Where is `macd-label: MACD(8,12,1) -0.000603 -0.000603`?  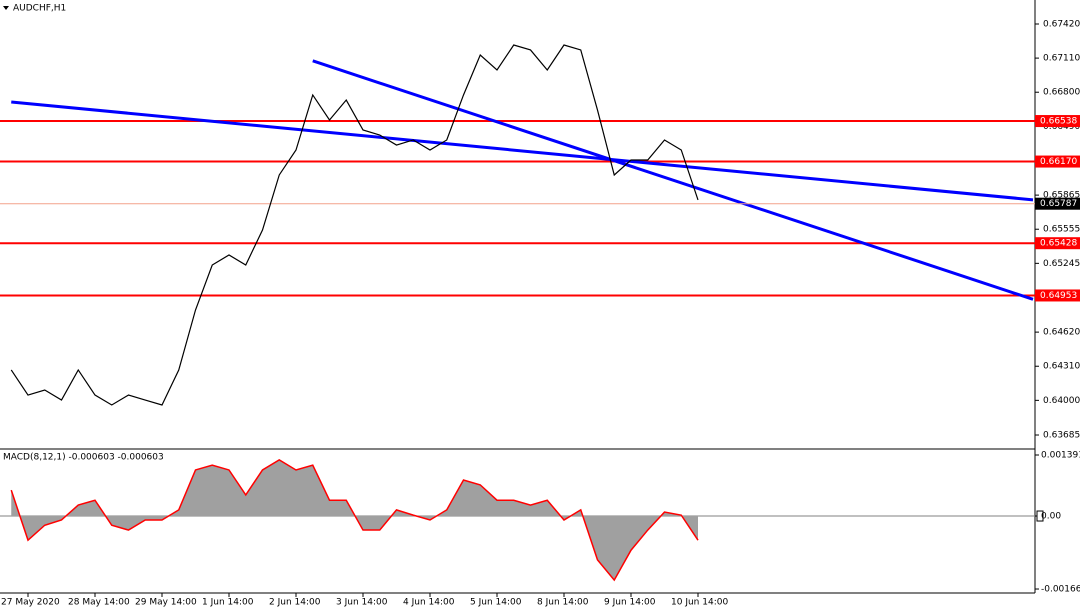
macd-label: MACD(8,12,1) -0.000603 -0.000603 is located at coordinates (83, 458).